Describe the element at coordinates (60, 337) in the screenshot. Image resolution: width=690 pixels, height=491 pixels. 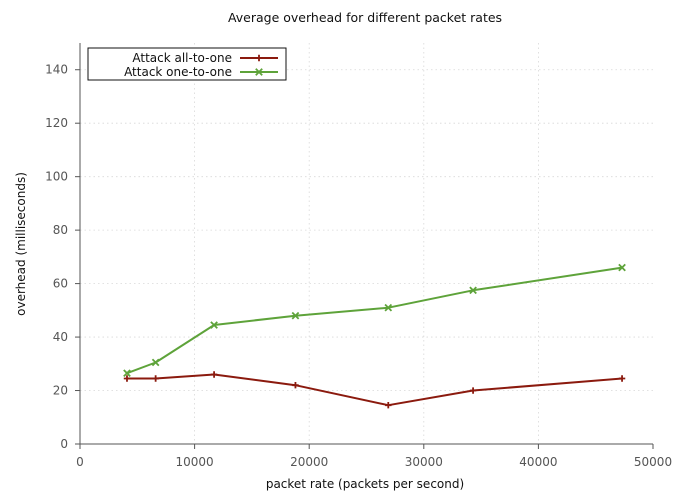
I see `y-tick-label: 40` at that location.